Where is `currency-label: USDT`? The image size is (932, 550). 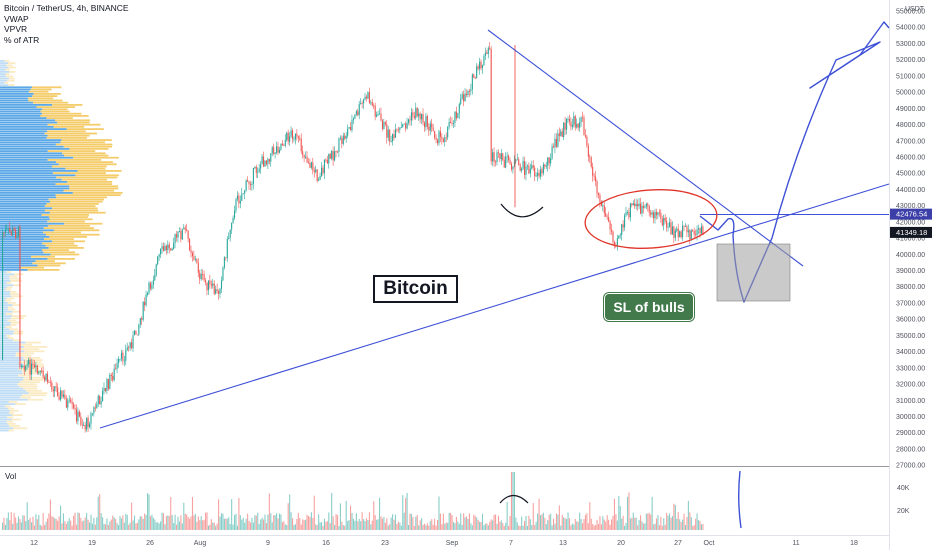
currency-label: USDT is located at coordinates (915, 9).